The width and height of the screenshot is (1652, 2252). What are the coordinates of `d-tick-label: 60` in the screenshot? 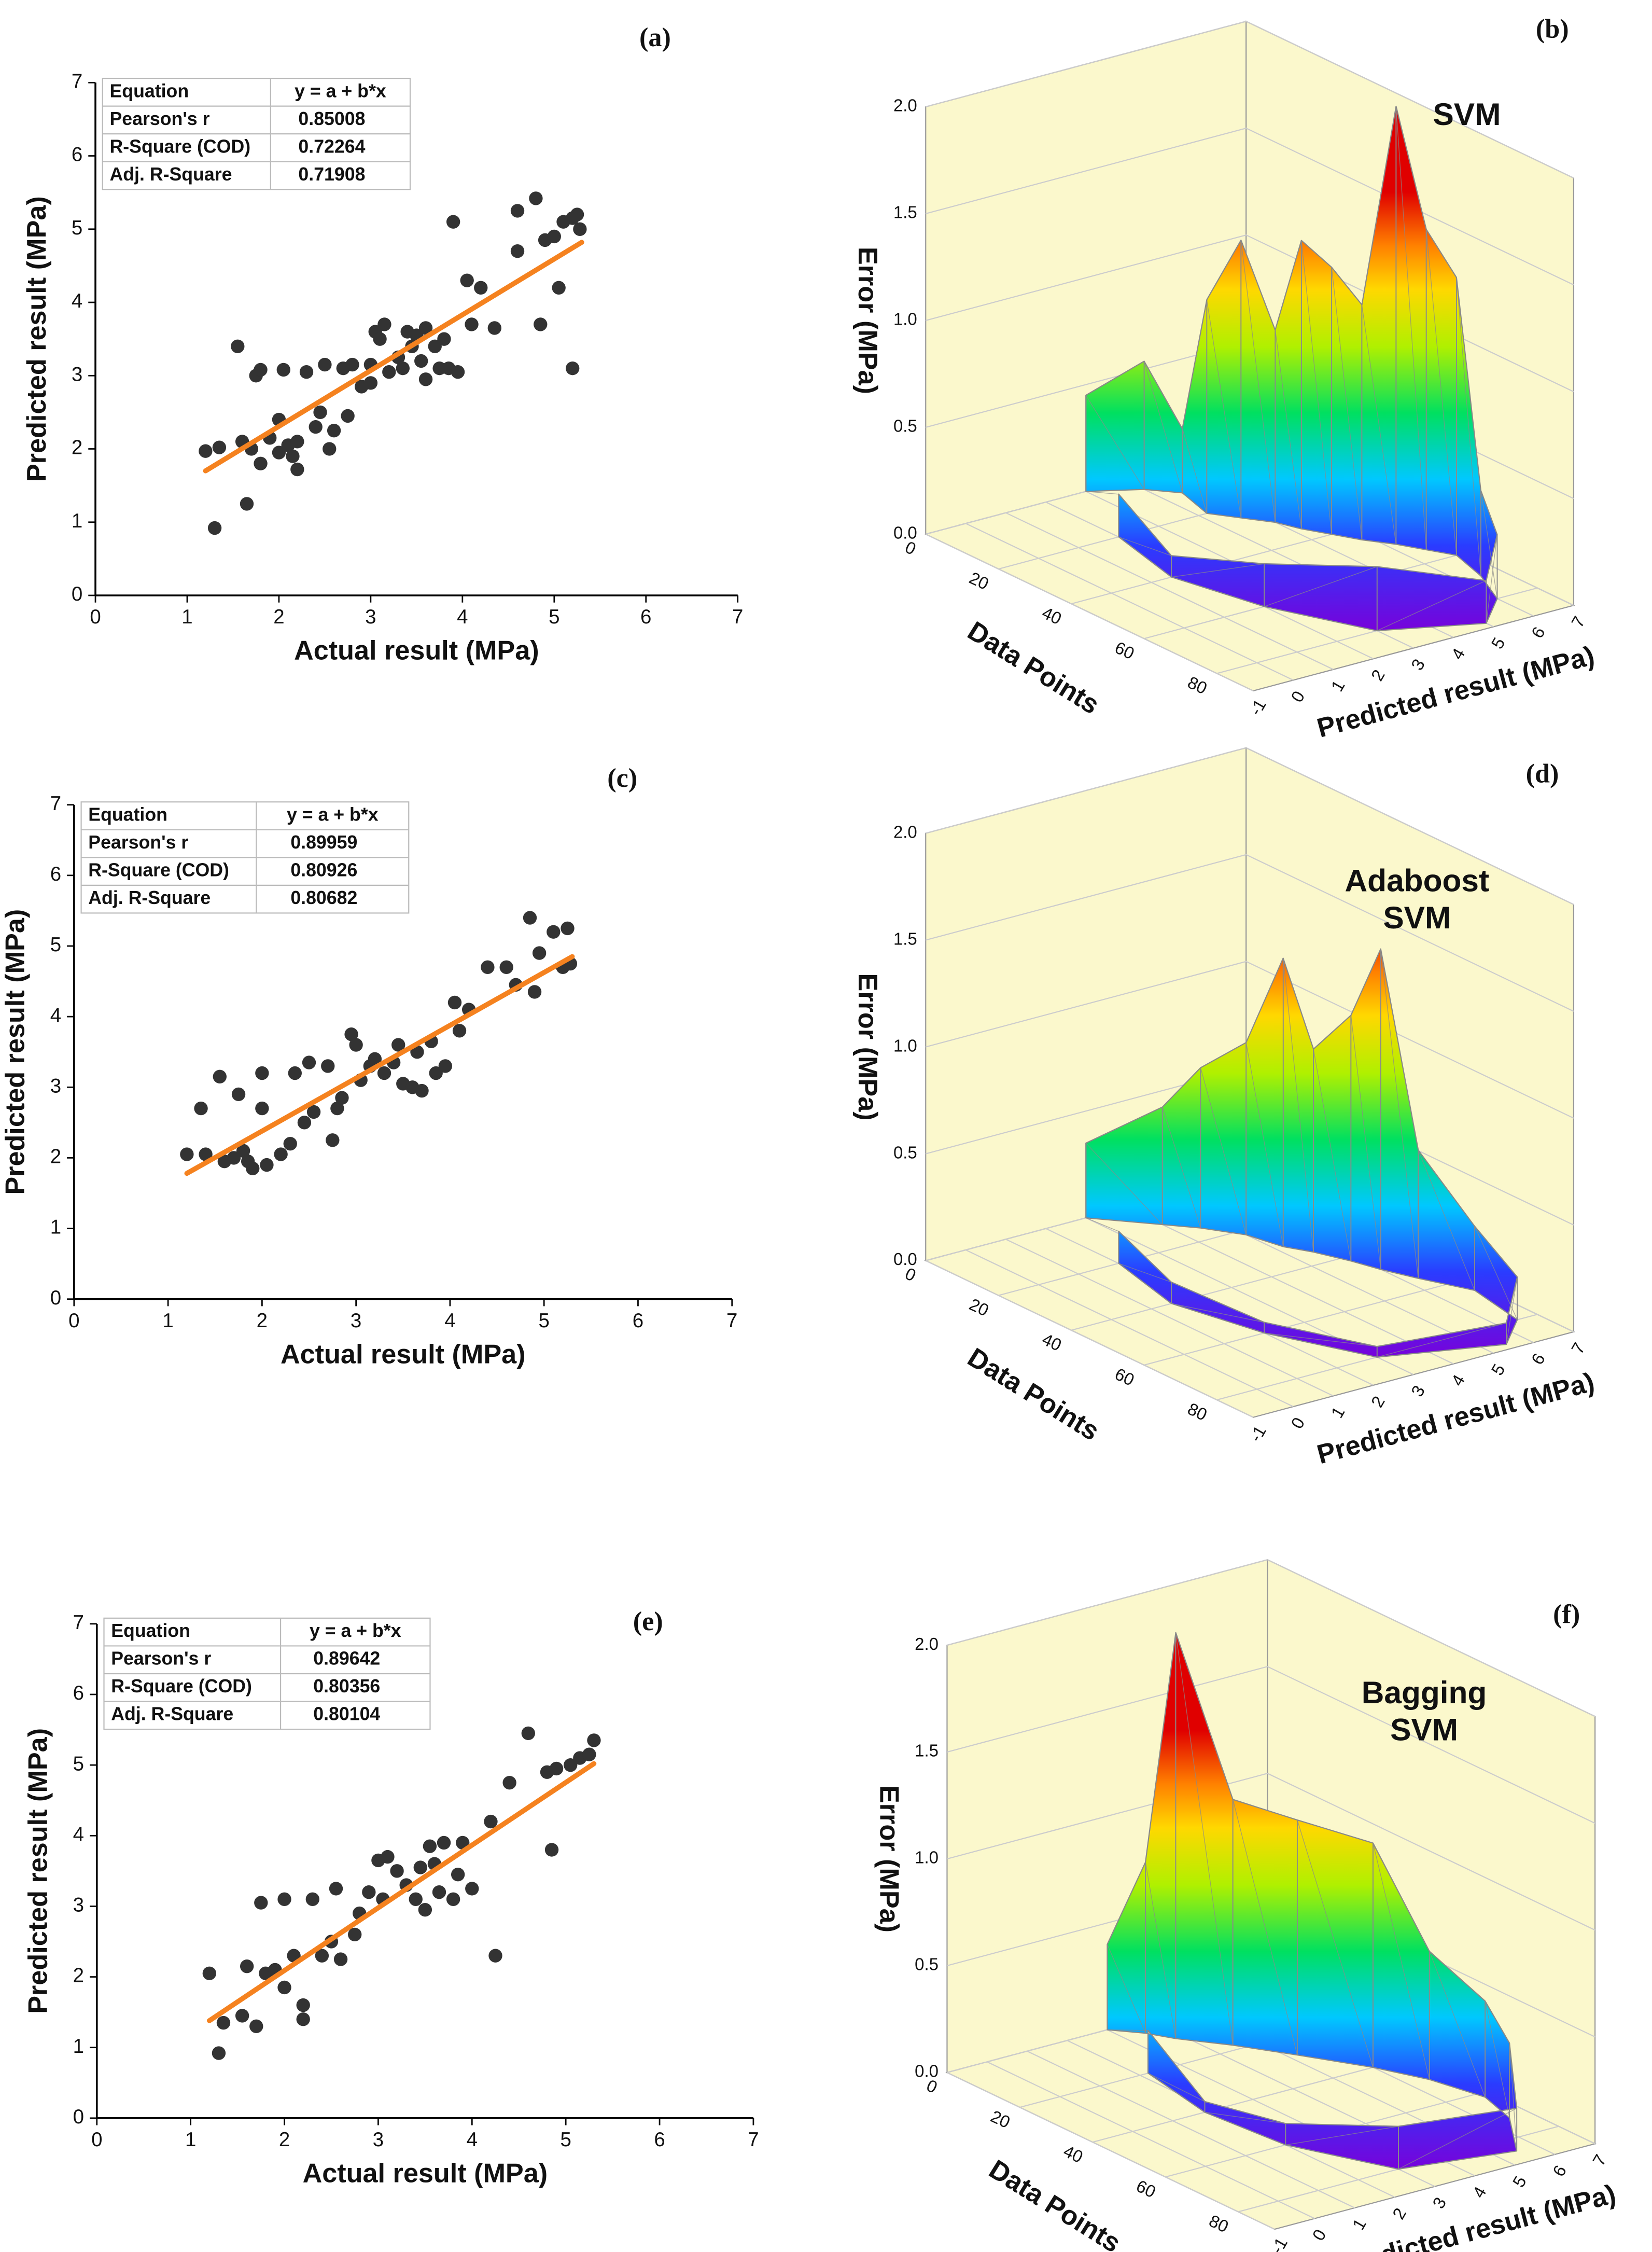 It's located at (1125, 650).